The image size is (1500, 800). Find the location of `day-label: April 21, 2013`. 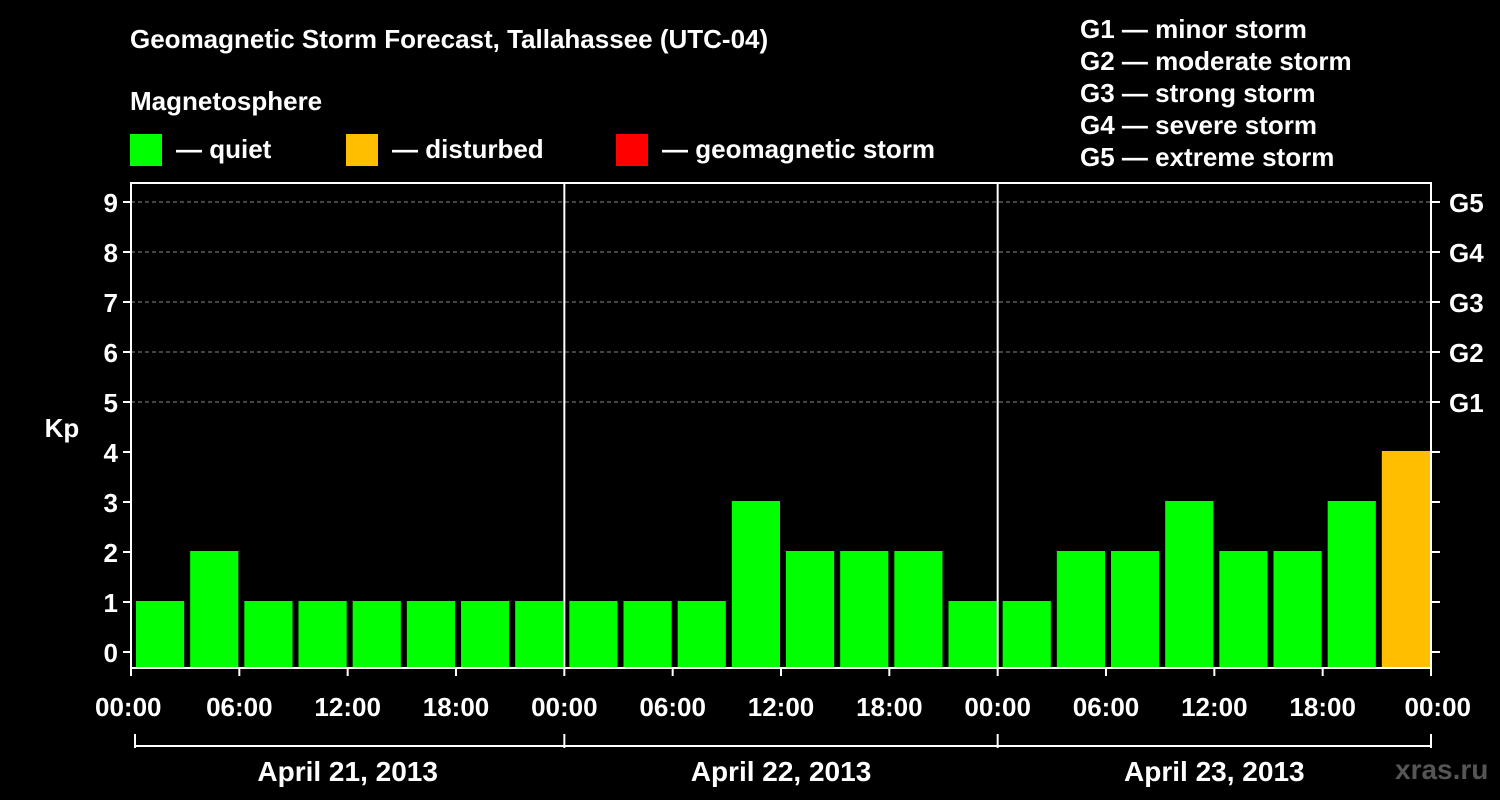

day-label: April 21, 2013 is located at coordinates (347, 771).